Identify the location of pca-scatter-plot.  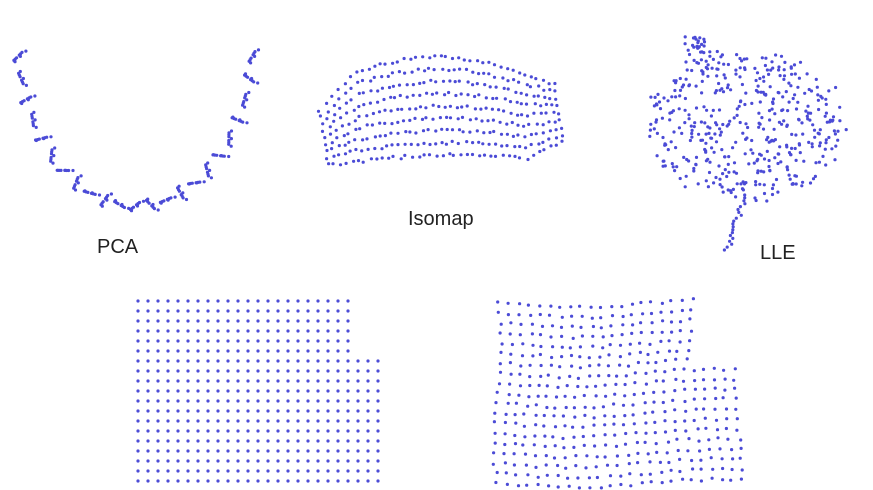
(136, 130).